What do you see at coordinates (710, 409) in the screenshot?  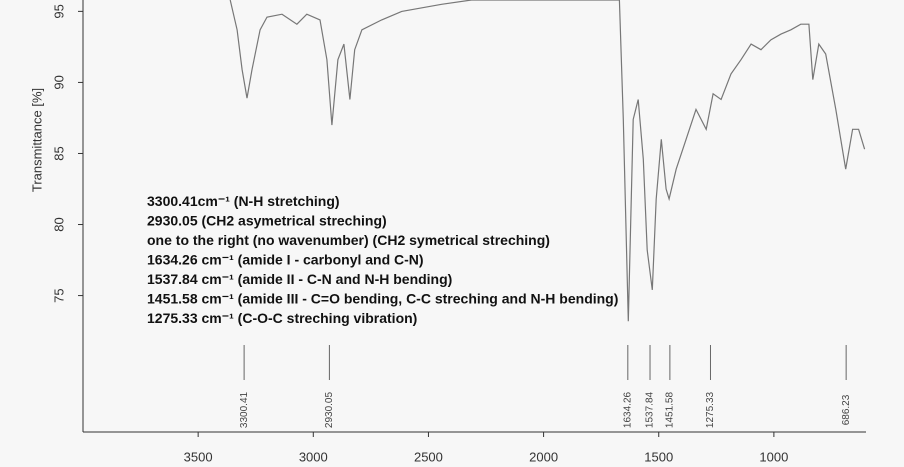 I see `peak-label: 1275.33` at bounding box center [710, 409].